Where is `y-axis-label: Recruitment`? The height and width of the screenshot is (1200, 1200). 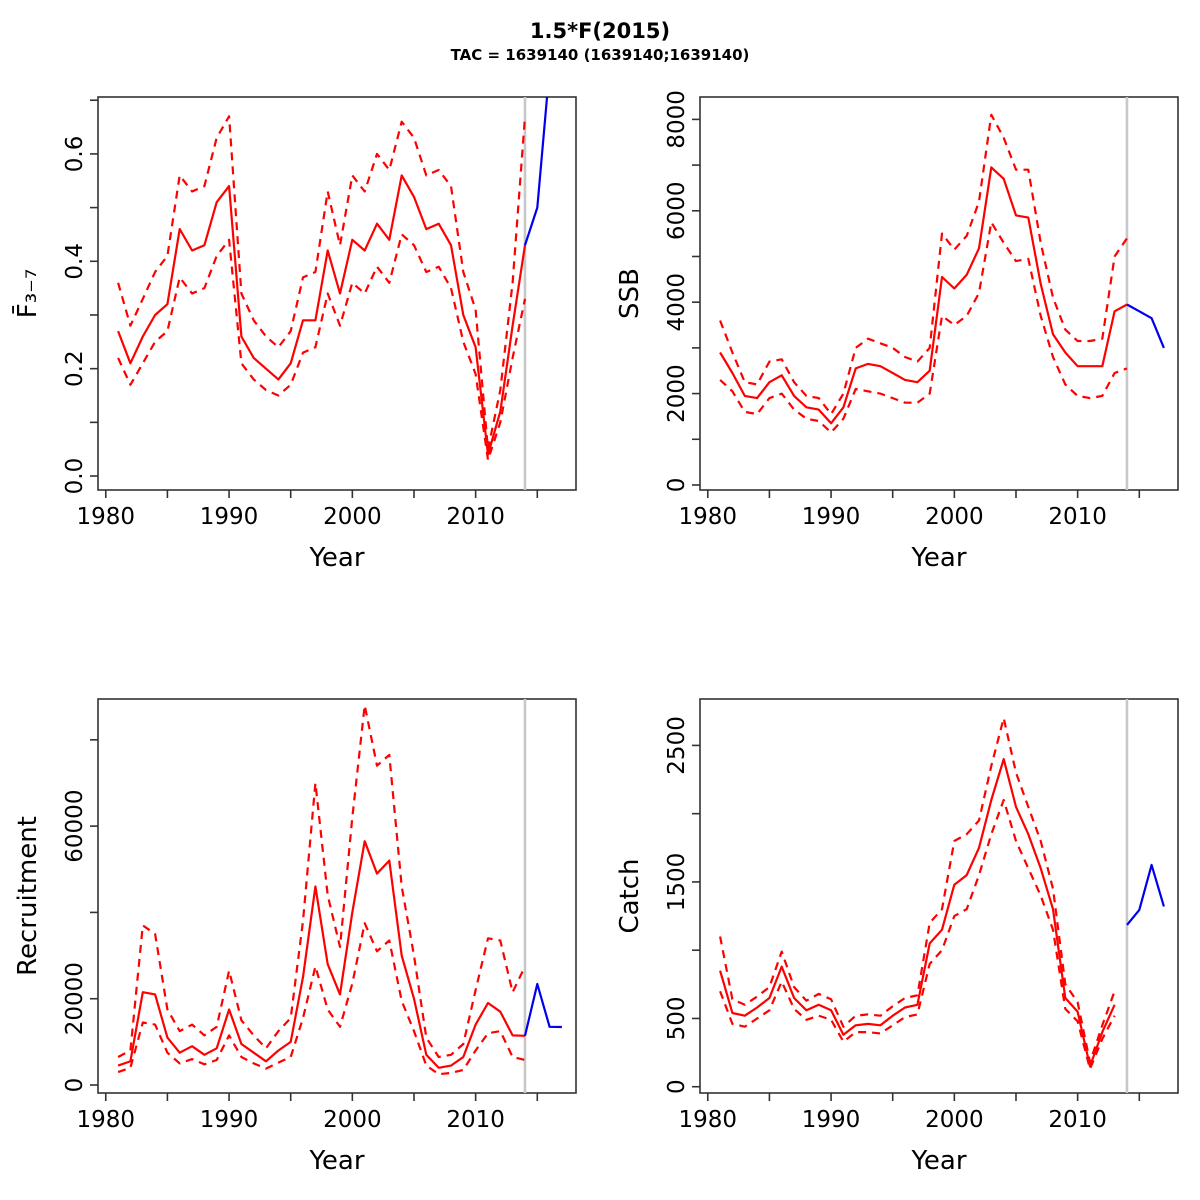
y-axis-label: Recruitment is located at coordinates (28, 896).